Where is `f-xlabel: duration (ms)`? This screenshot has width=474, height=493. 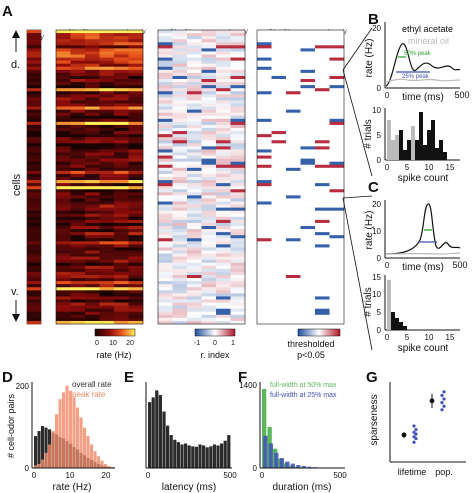
f-xlabel: duration (ms) is located at coordinates (302, 487).